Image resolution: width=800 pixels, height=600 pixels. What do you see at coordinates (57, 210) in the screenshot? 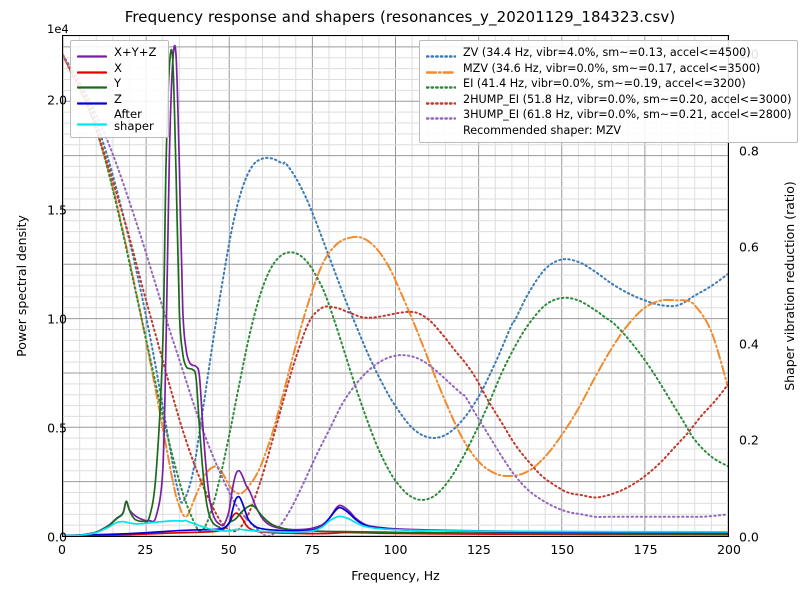
I see `y-tick-label: 1.5` at bounding box center [57, 210].